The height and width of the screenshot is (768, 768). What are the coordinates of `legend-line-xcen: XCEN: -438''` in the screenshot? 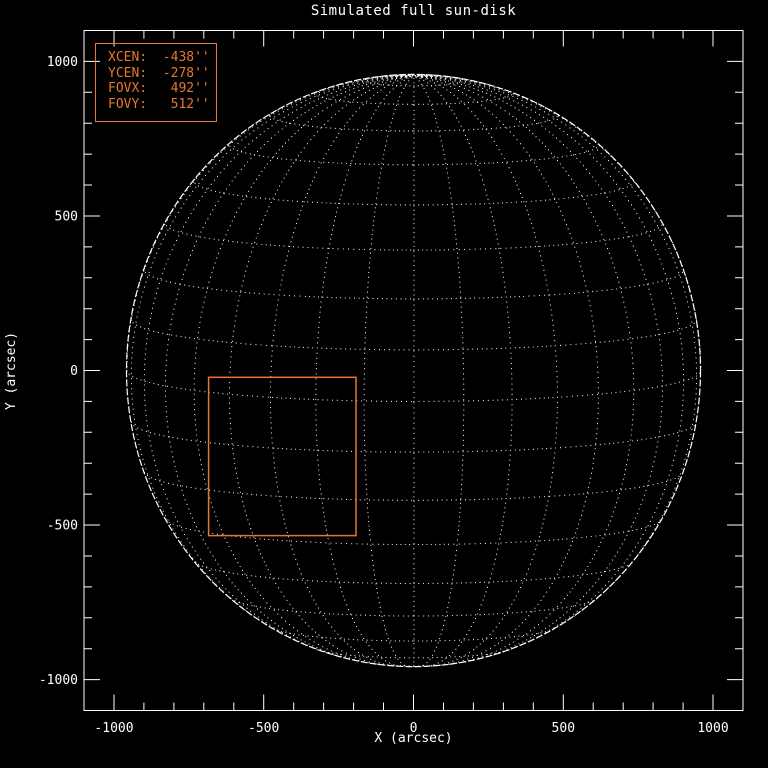 It's located at (159, 57).